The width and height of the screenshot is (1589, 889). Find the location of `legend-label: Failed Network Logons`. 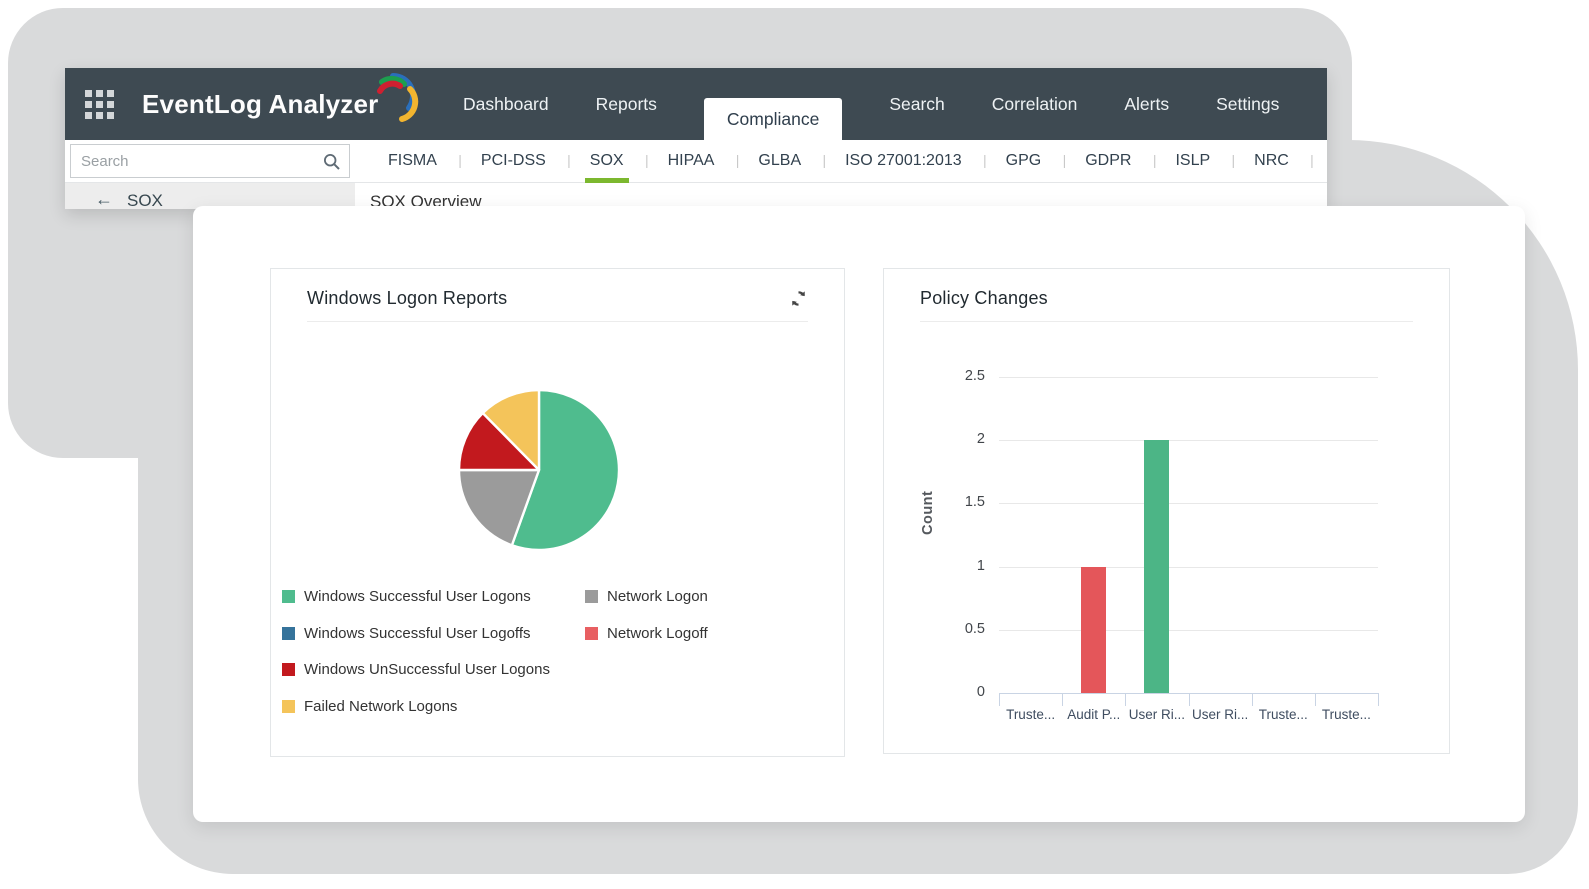

legend-label: Failed Network Logons is located at coordinates (381, 706).